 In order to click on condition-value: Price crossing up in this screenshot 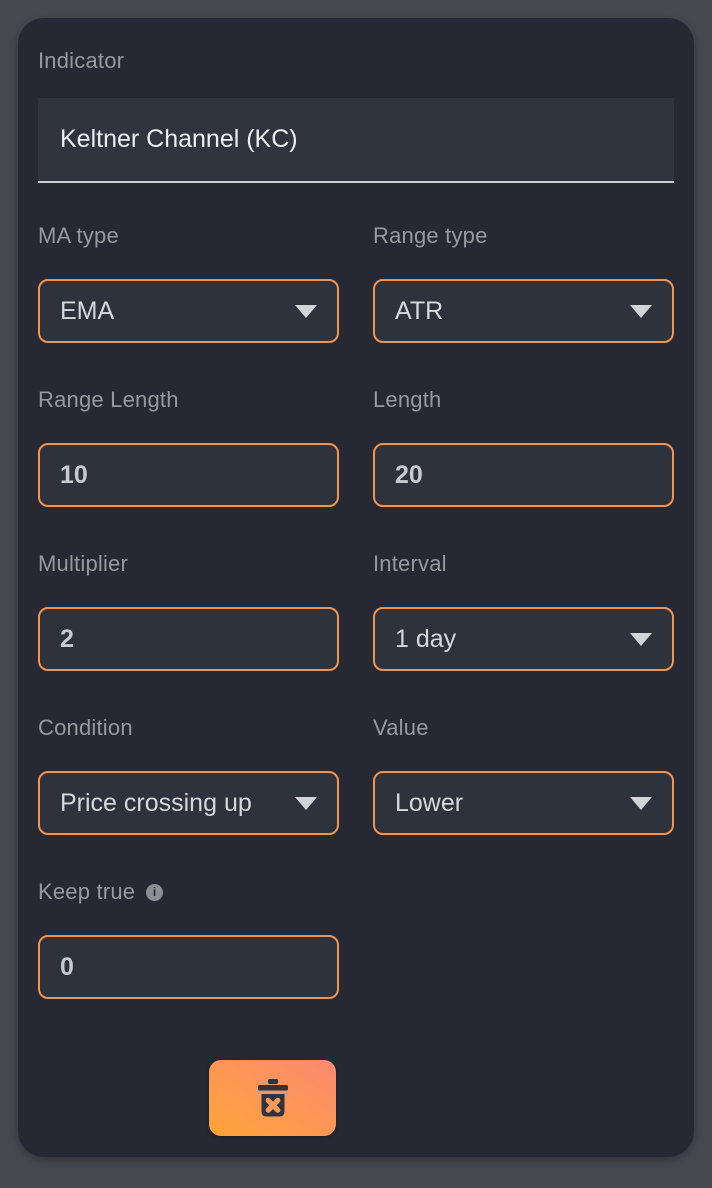, I will do `click(156, 802)`.